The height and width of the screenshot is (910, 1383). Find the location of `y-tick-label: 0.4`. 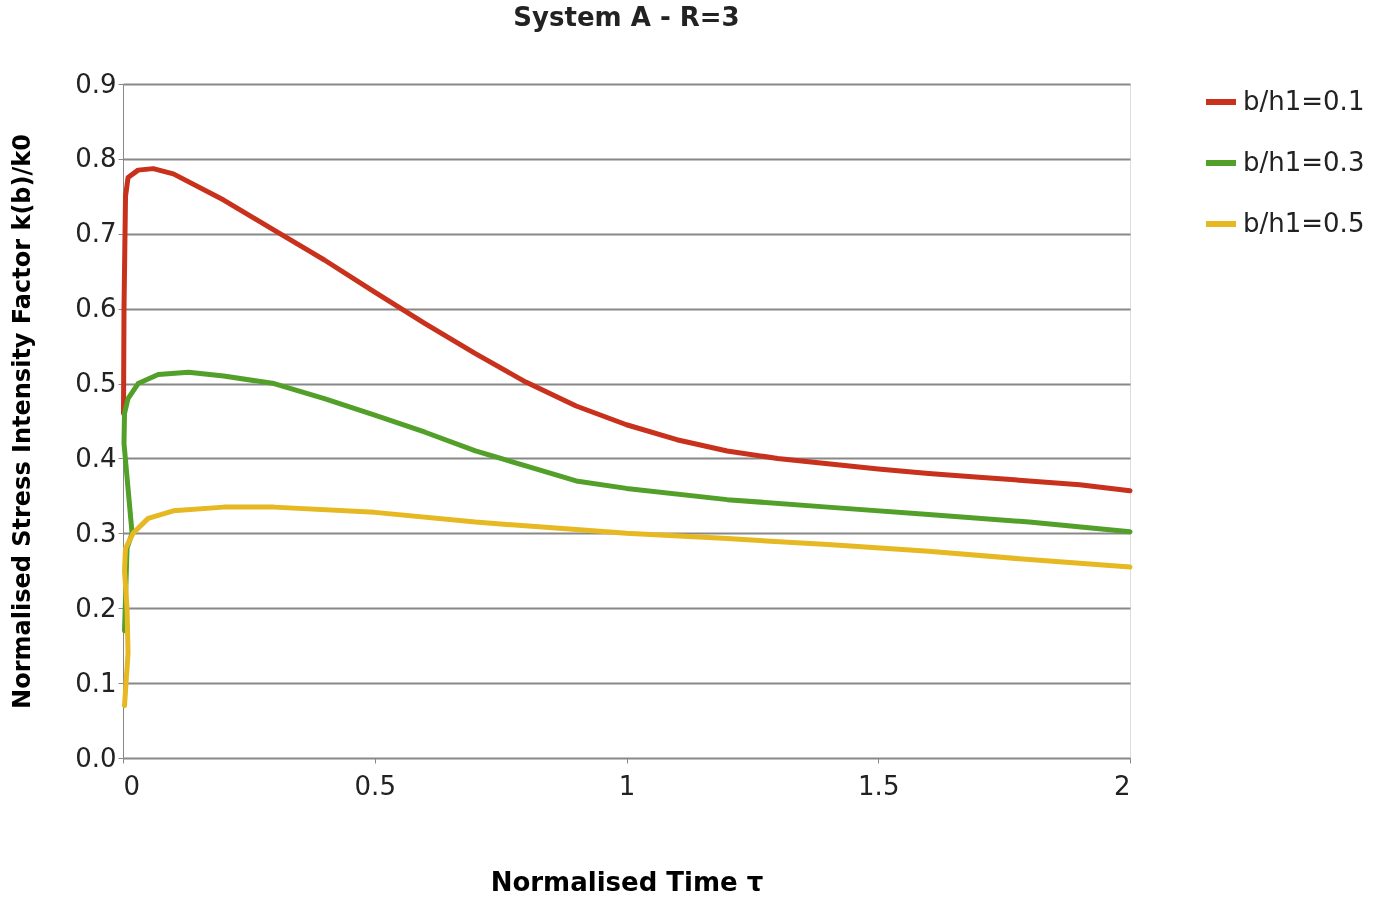

y-tick-label: 0.4 is located at coordinates (96, 457).